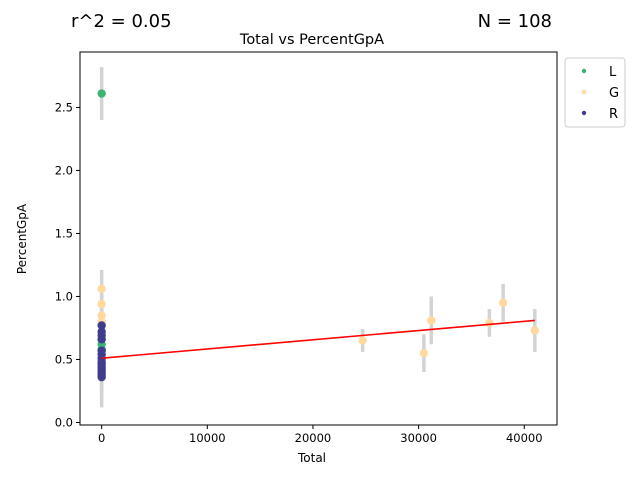 The image size is (640, 480). What do you see at coordinates (207, 438) in the screenshot?
I see `x-tick-label: 10000` at bounding box center [207, 438].